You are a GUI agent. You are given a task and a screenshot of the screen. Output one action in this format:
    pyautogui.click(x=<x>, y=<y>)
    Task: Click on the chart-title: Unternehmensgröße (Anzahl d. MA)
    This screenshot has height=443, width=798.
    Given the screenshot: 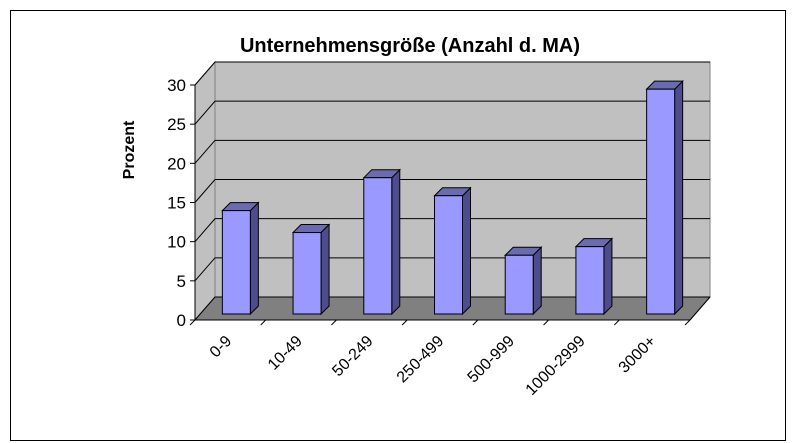 What is the action you would take?
    pyautogui.click(x=410, y=46)
    